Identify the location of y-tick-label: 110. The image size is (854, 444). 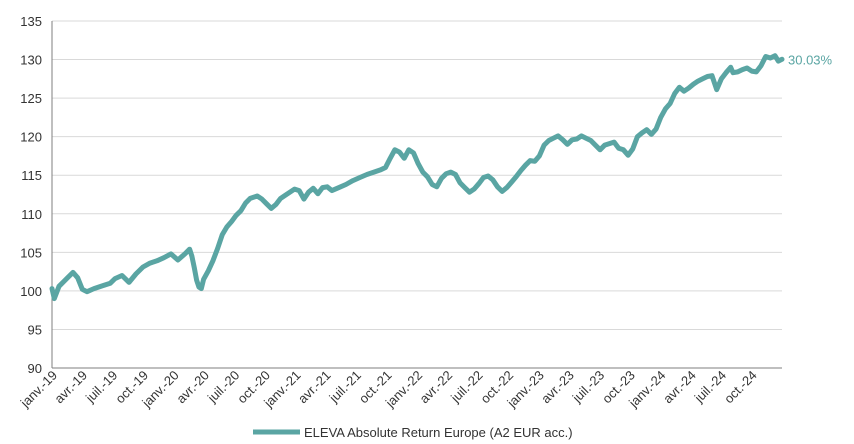
(31, 214).